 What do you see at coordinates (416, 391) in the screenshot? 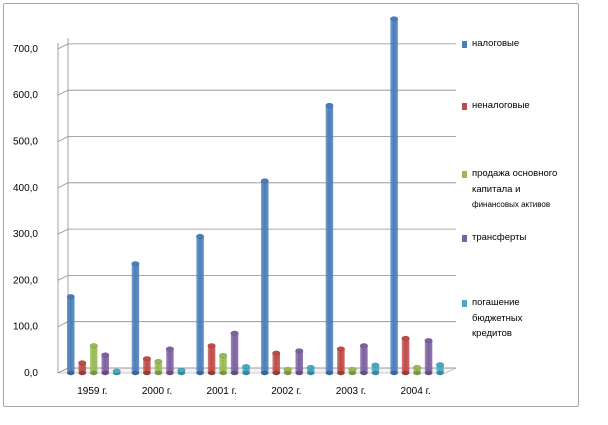
I see `x-tick-label: 2004 г.` at bounding box center [416, 391].